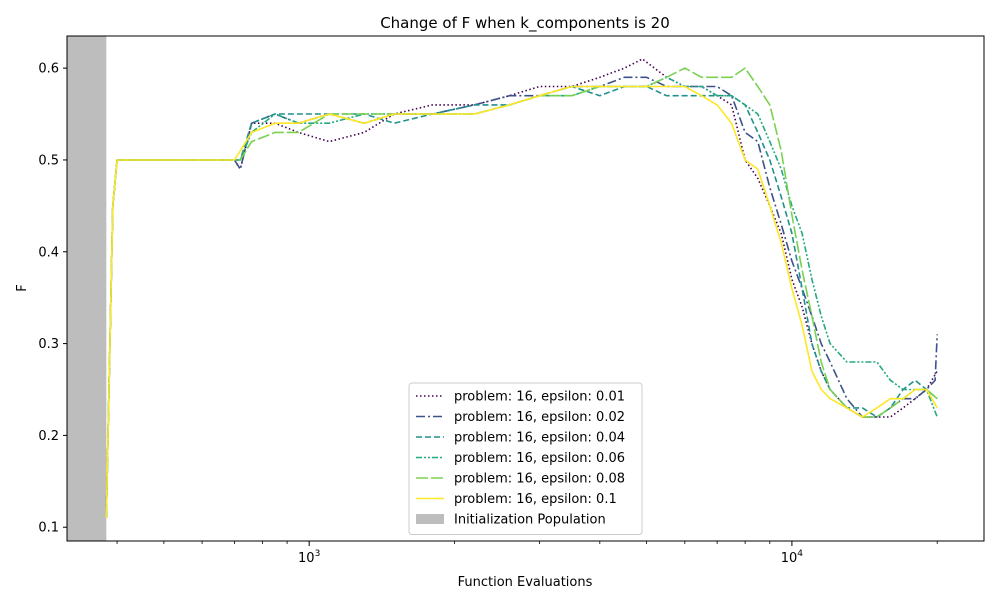 Image resolution: width=1000 pixels, height=600 pixels. Describe the element at coordinates (535, 499) in the screenshot. I see `legend-label: problem: 16, epsilon: 0.1` at that location.